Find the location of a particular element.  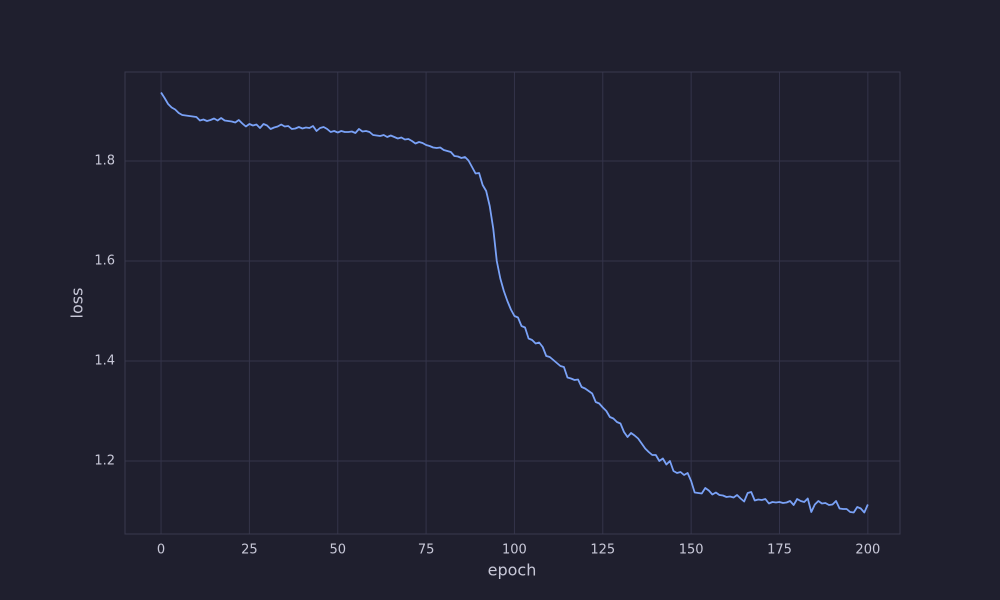

y-axis-label: loss is located at coordinates (77, 303).